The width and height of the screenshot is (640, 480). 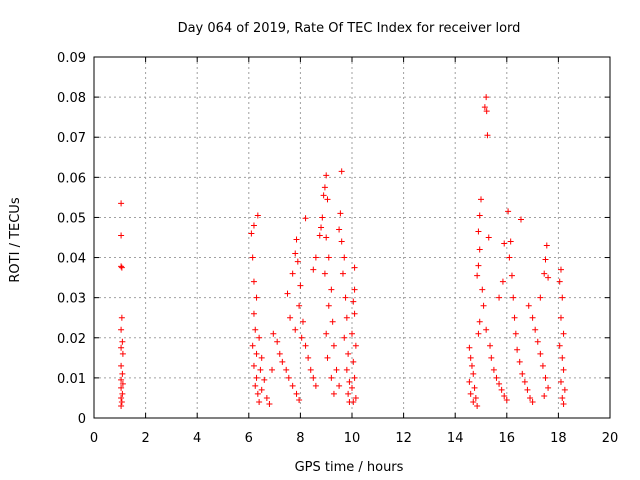 I want to click on x-axis-label: GPS time / hours, so click(x=349, y=467).